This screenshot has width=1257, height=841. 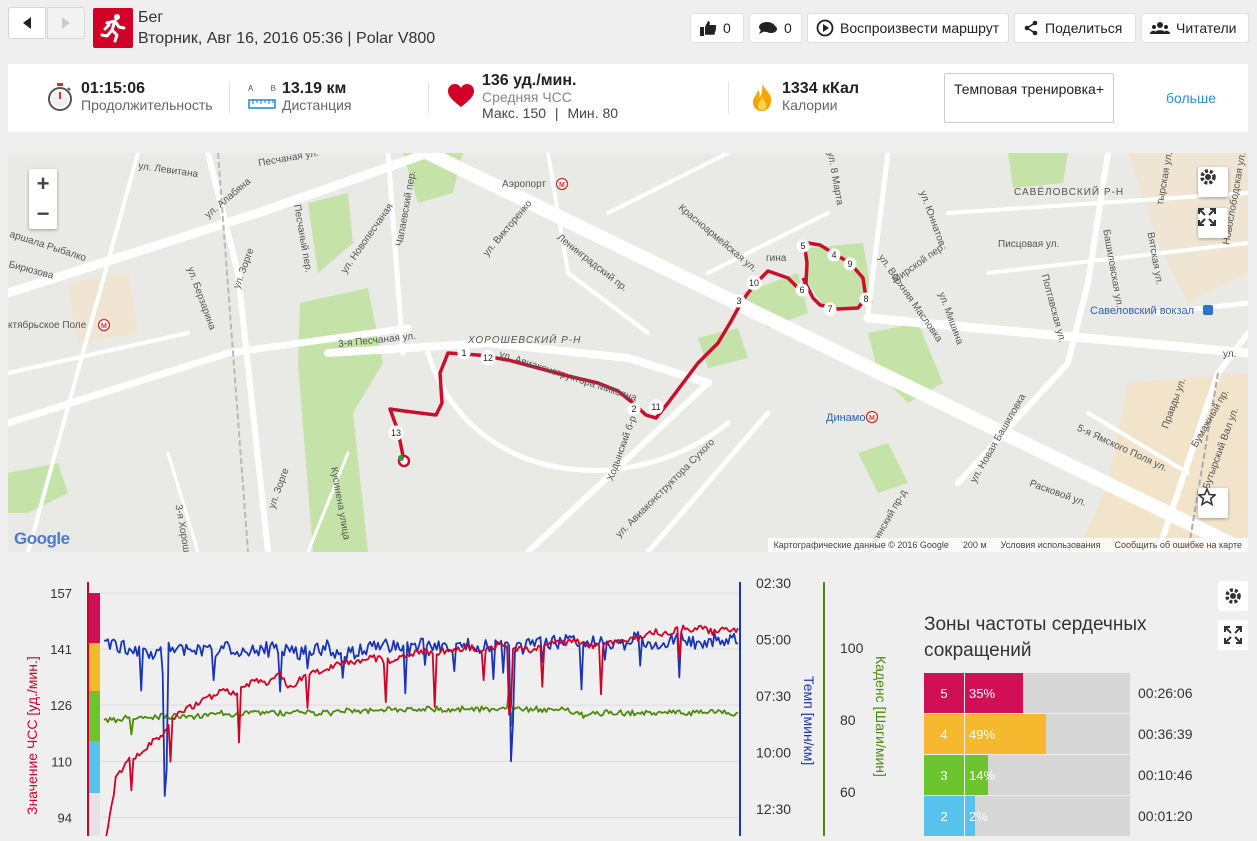 I want to click on route-marker-5: 5, so click(x=802, y=246).